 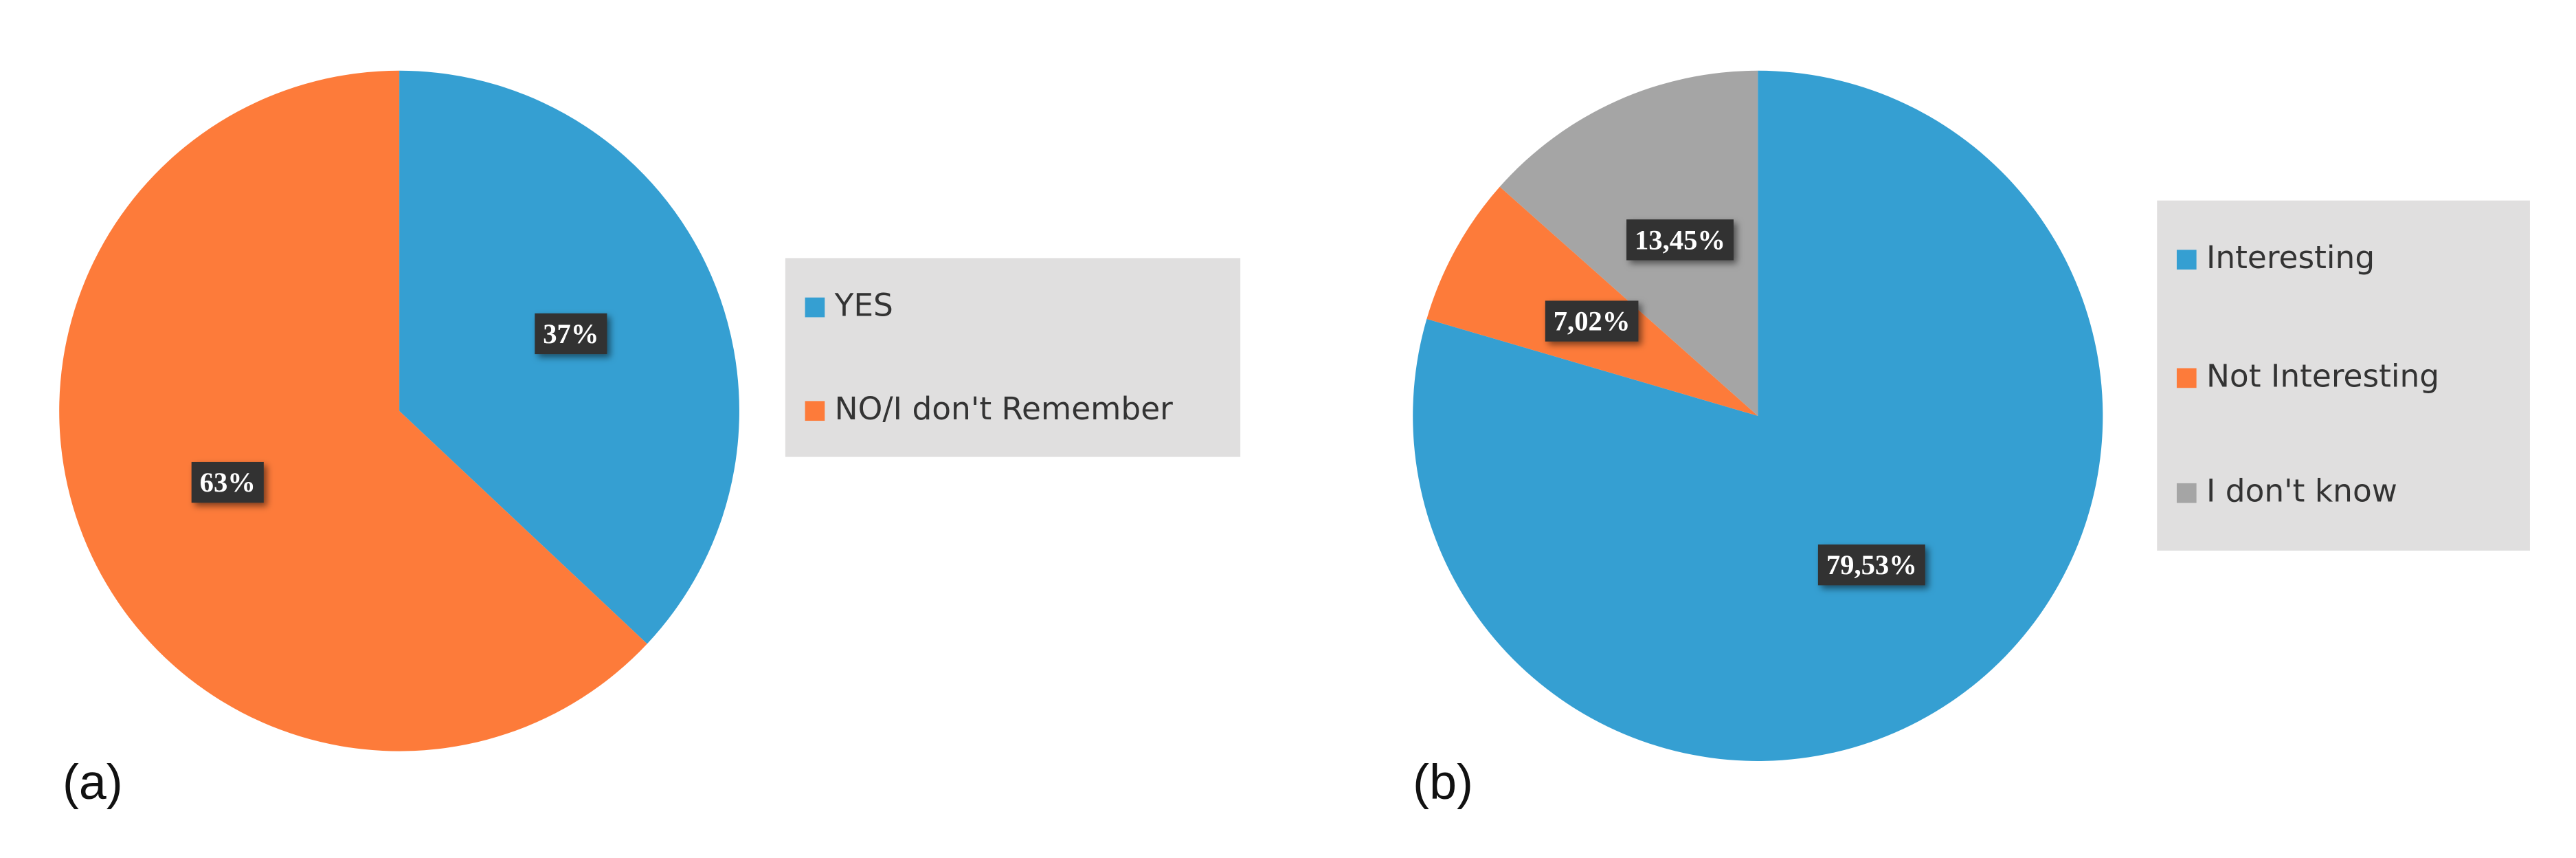 What do you see at coordinates (2301, 491) in the screenshot?
I see `legend-label: I don't know` at bounding box center [2301, 491].